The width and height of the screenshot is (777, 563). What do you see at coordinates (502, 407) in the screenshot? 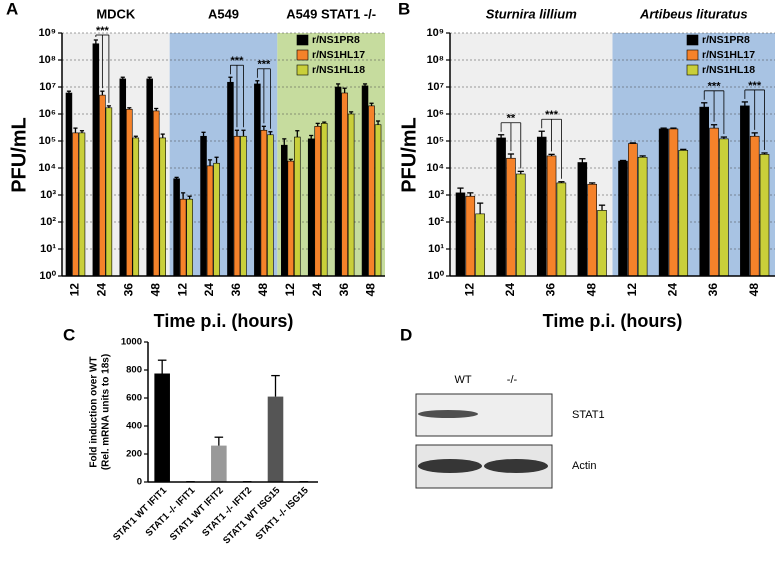
I see `blot-panel: D WT -/- STAT1 Actin` at bounding box center [502, 407].